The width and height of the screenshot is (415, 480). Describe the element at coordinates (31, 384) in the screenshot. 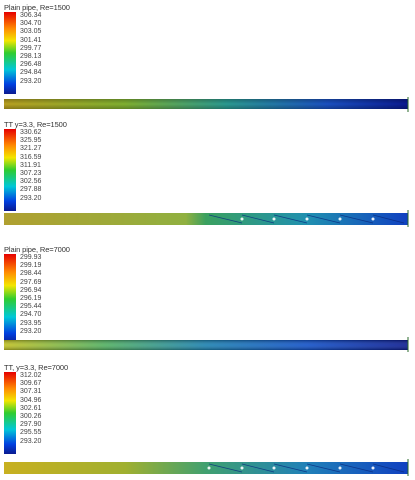

I see `legend-tick: 309.67` at that location.